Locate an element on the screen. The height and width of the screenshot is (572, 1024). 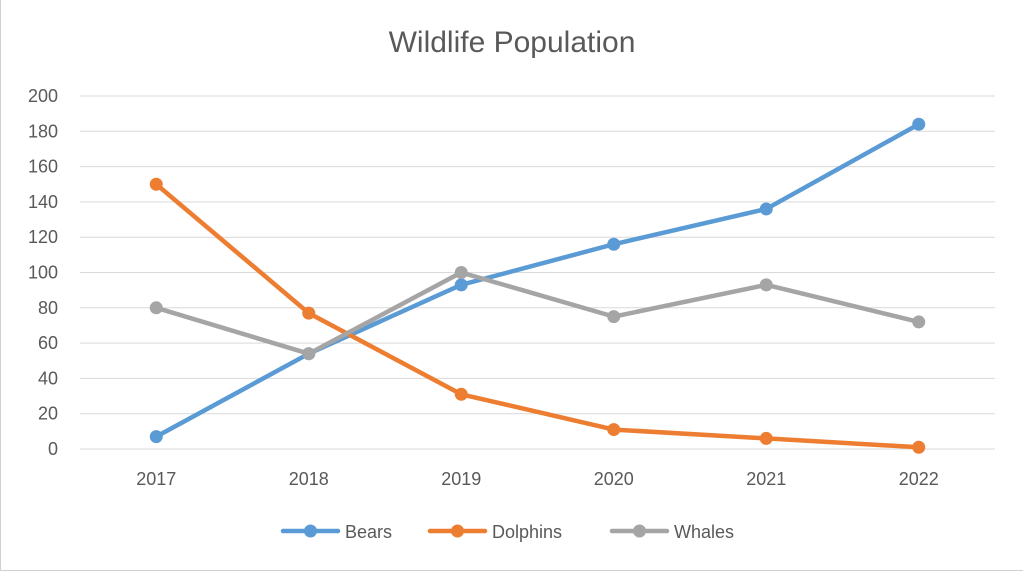
x-tick-label-2021: 2021 is located at coordinates (766, 479).